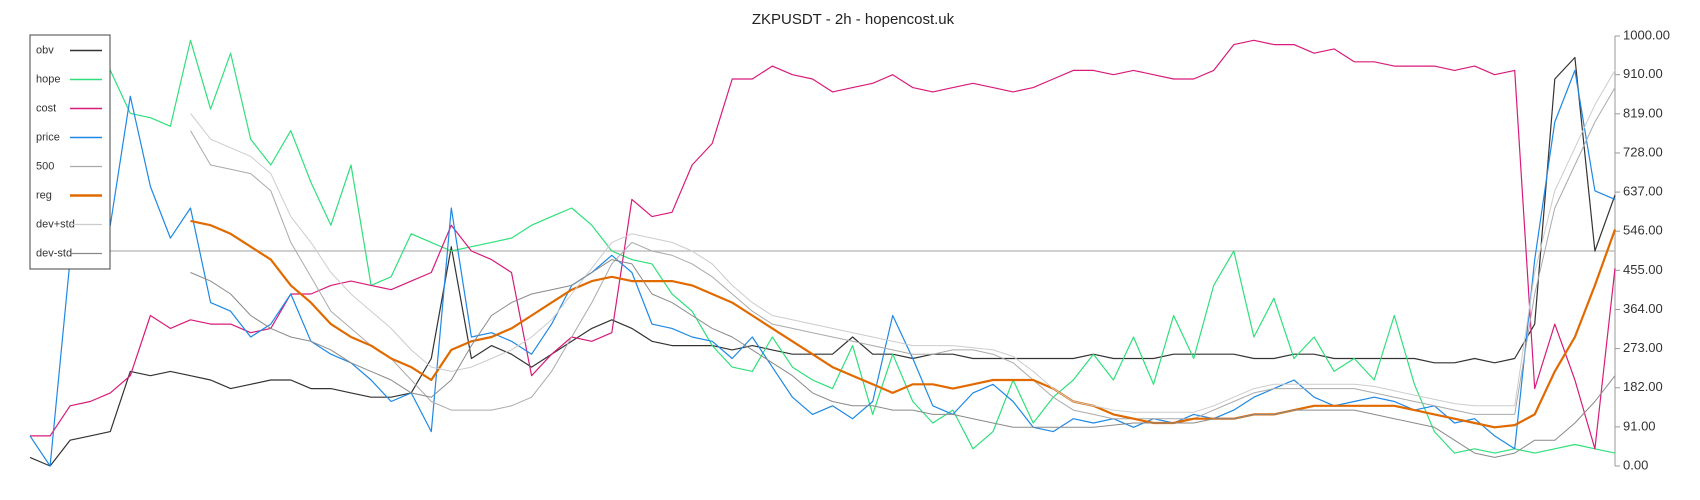  I want to click on y-tick-label: 0.00, so click(1635, 464).